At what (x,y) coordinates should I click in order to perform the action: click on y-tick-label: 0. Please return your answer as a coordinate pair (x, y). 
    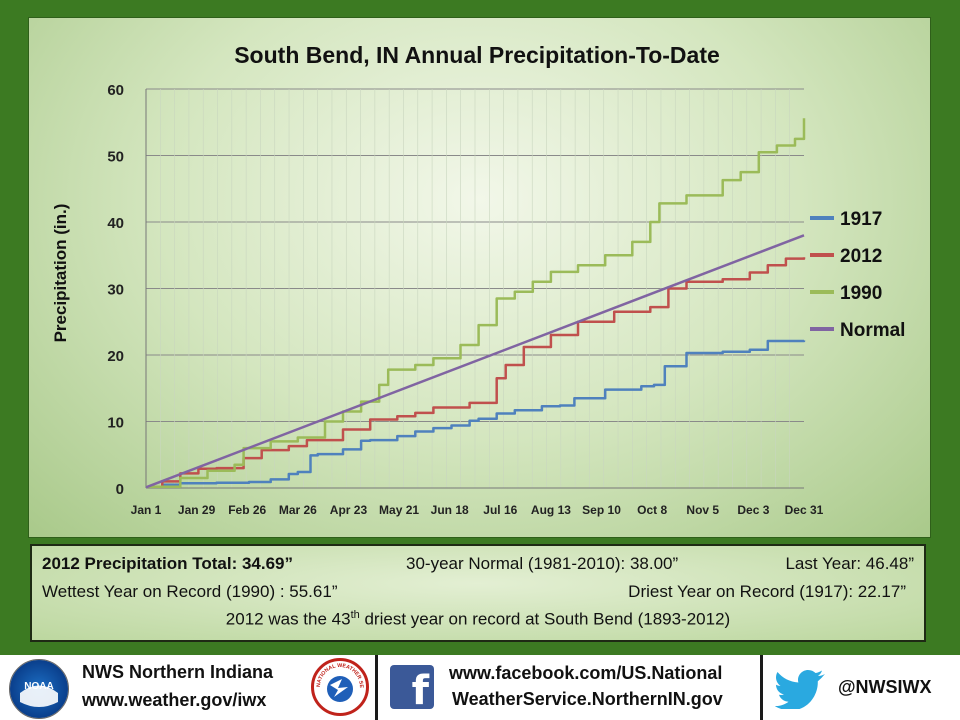
    Looking at the image, I should click on (120, 489).